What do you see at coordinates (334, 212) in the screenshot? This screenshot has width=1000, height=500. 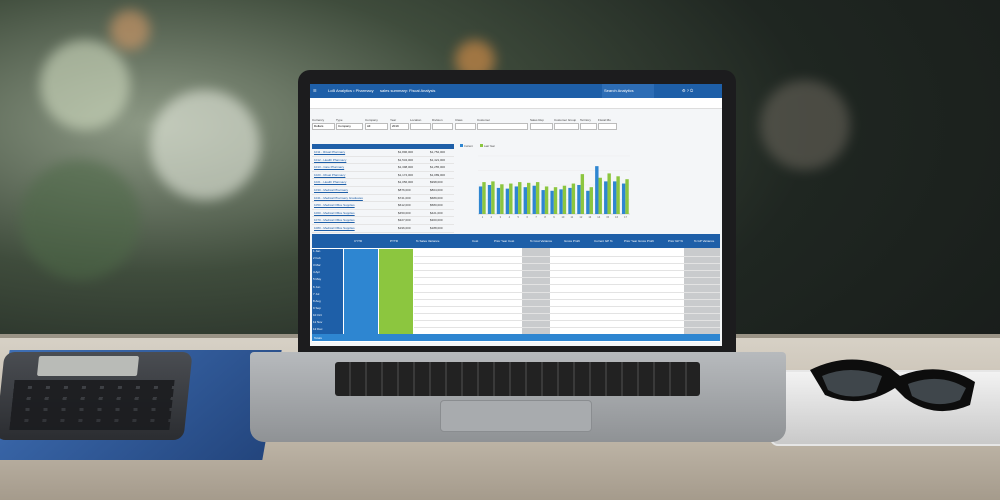 I see `customer-link: 1060 - Medical Office Supplies` at bounding box center [334, 212].